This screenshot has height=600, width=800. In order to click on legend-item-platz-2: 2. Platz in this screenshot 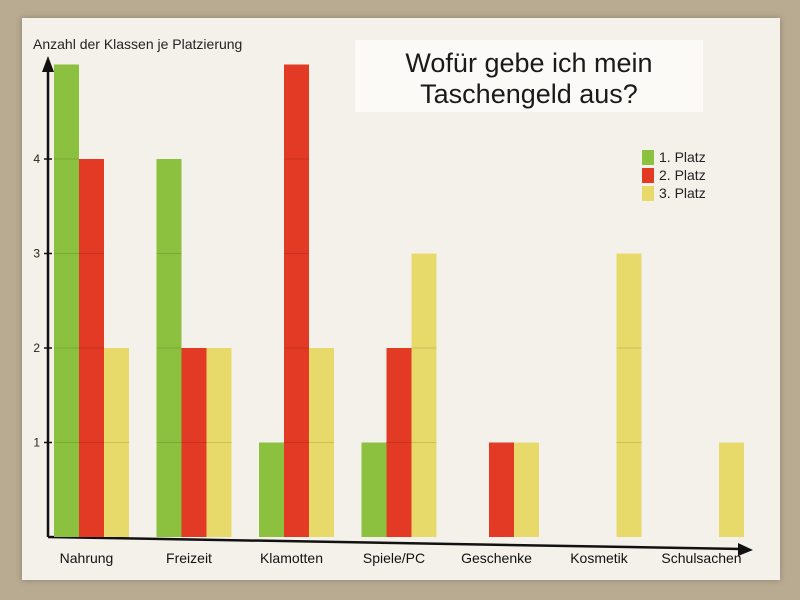, I will do `click(674, 175)`.